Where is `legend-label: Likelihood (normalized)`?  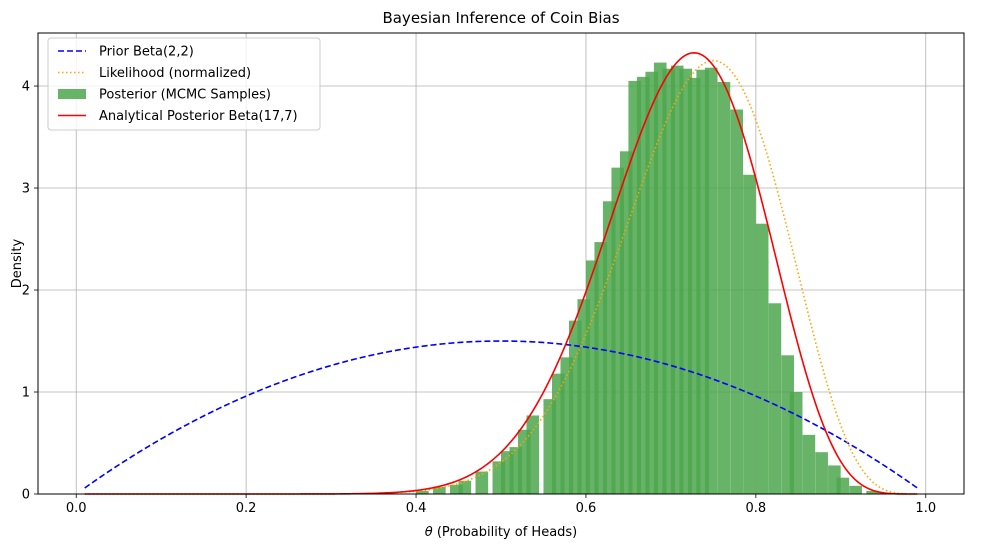
legend-label: Likelihood (normalized) is located at coordinates (175, 73).